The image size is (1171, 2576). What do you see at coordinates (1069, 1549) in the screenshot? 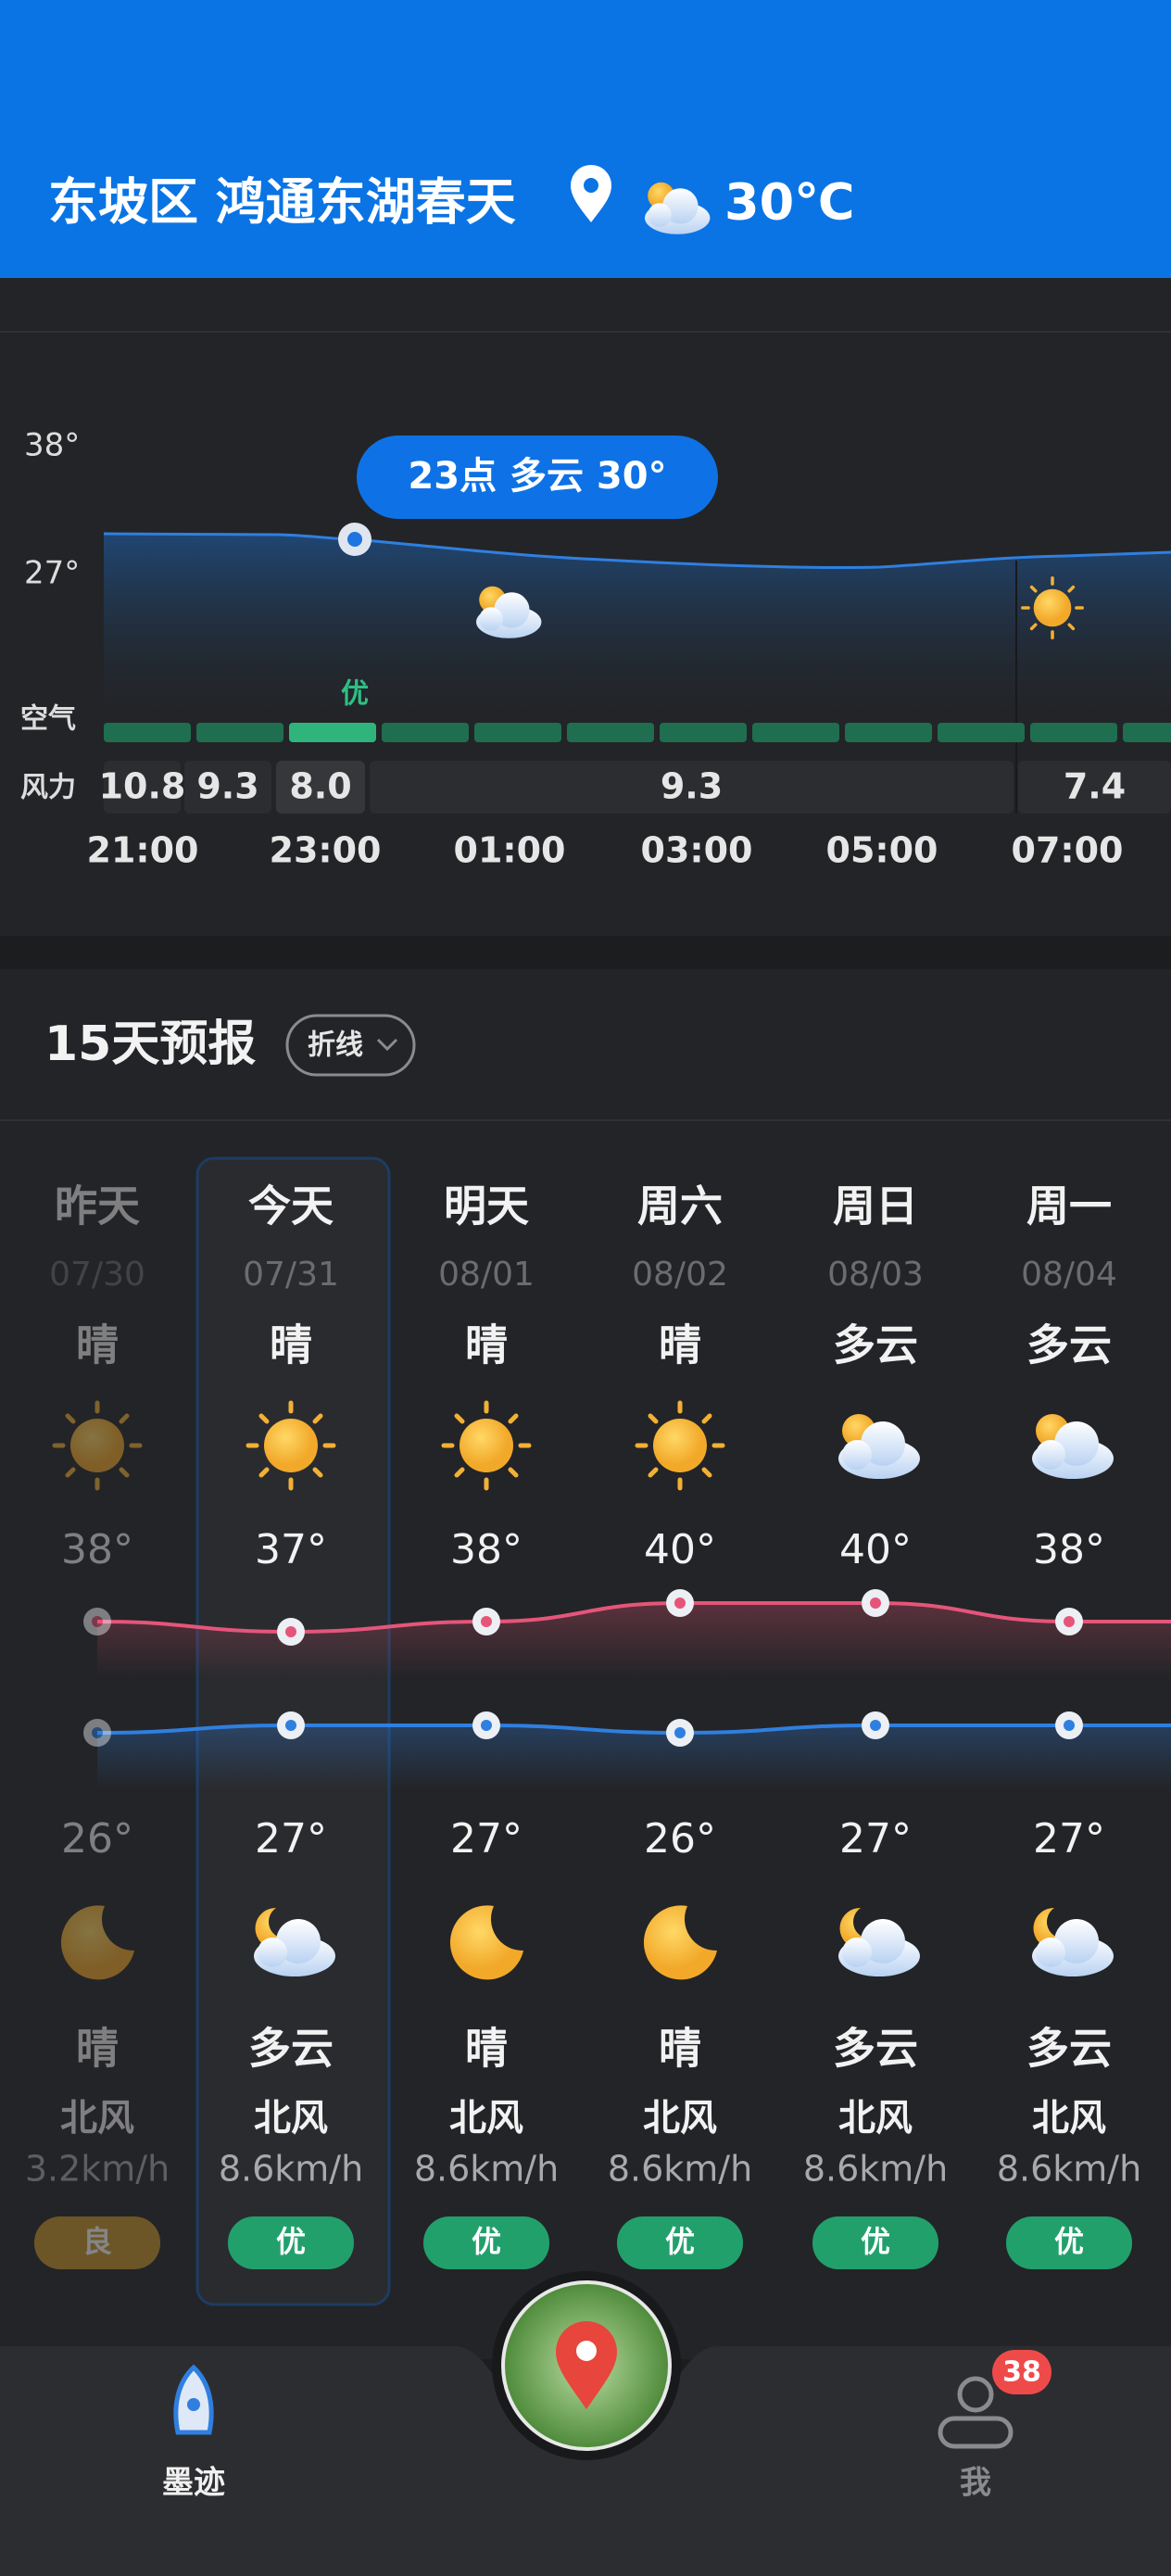
I see `high: 38°` at bounding box center [1069, 1549].